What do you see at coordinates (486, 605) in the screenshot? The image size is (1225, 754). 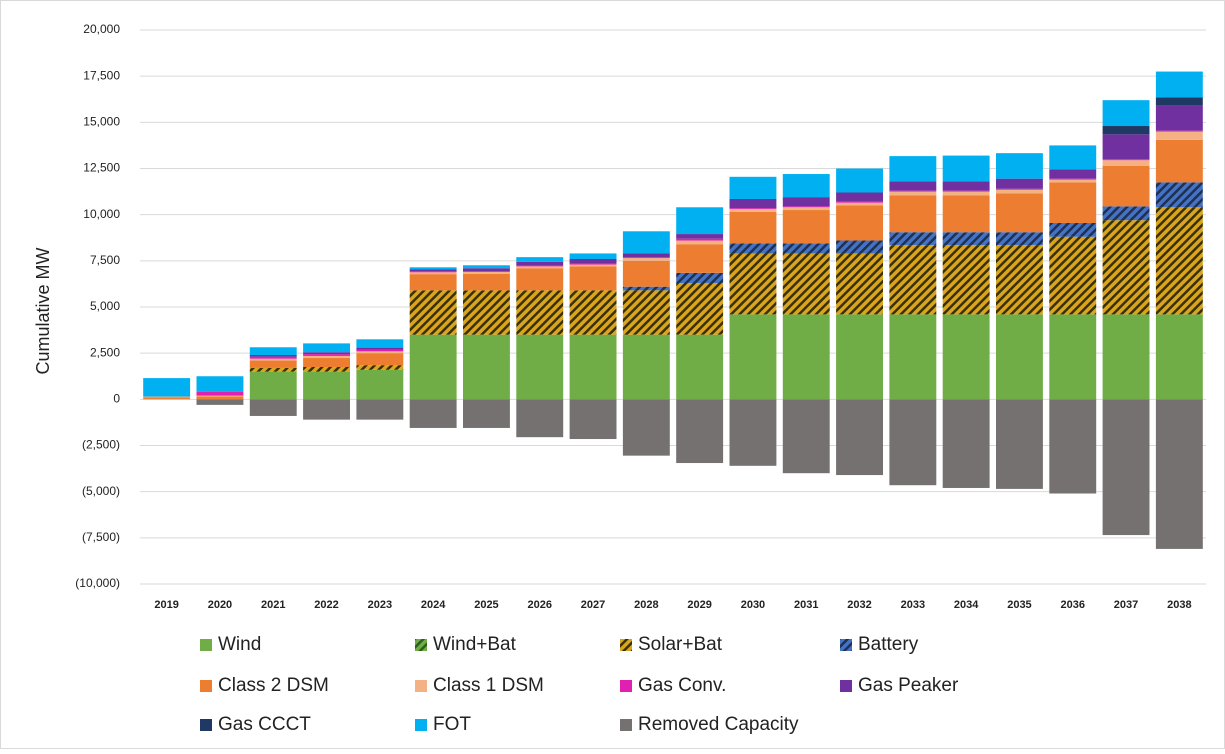 I see `x-tick-label: 2025` at bounding box center [486, 605].